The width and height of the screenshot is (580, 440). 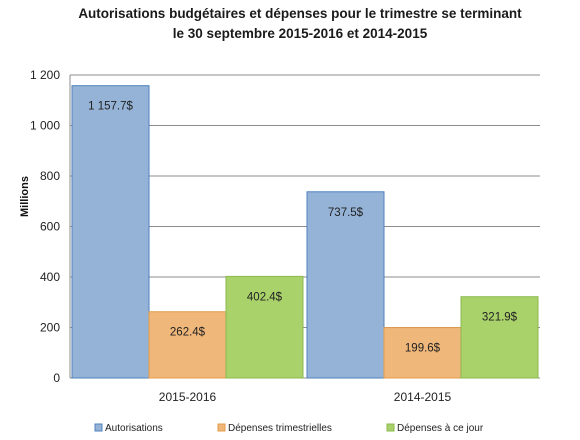 What do you see at coordinates (45, 75) in the screenshot?
I see `y-tick-label: 1 200` at bounding box center [45, 75].